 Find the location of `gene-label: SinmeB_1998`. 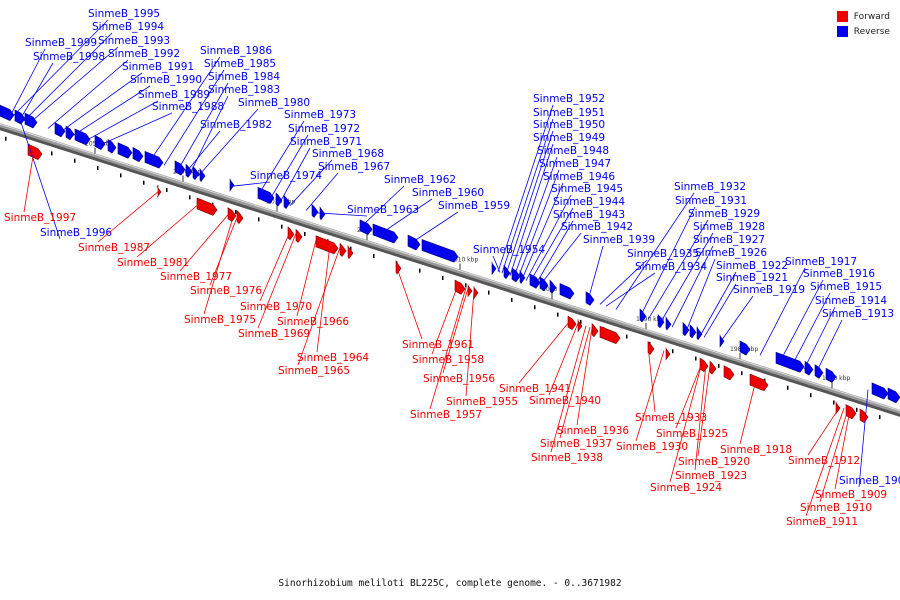

gene-label: SinmeB_1998 is located at coordinates (69, 57).